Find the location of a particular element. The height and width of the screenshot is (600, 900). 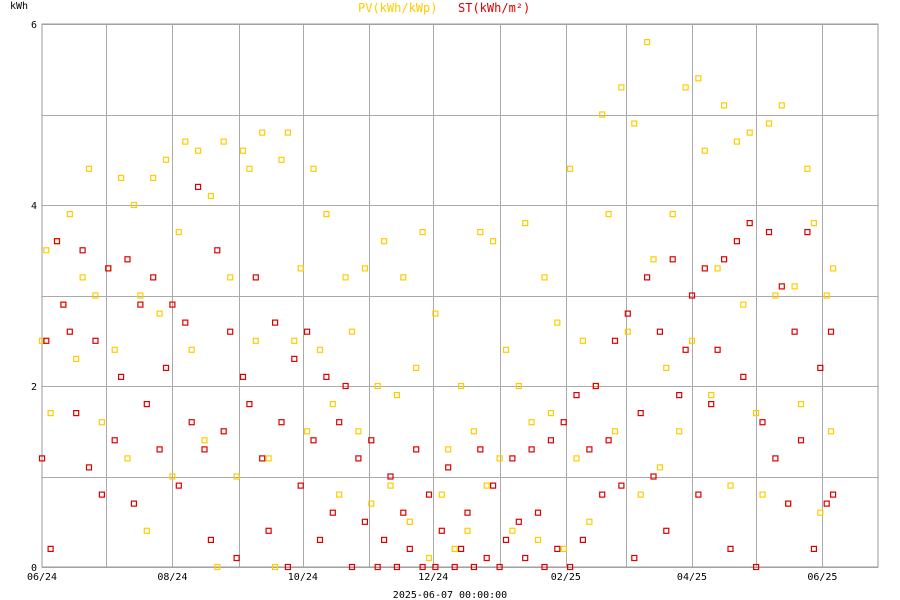

legend-st: ST(kWh/m²) is located at coordinates (494, 8).